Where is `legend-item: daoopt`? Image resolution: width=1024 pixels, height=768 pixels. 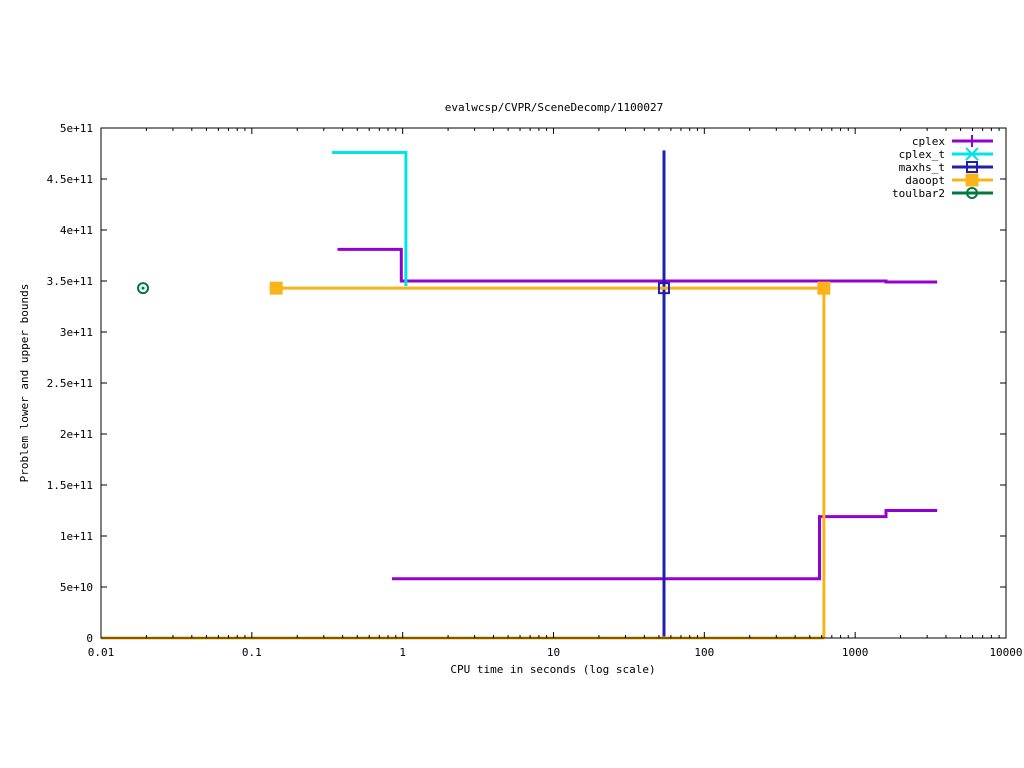 legend-item: daoopt is located at coordinates (949, 180).